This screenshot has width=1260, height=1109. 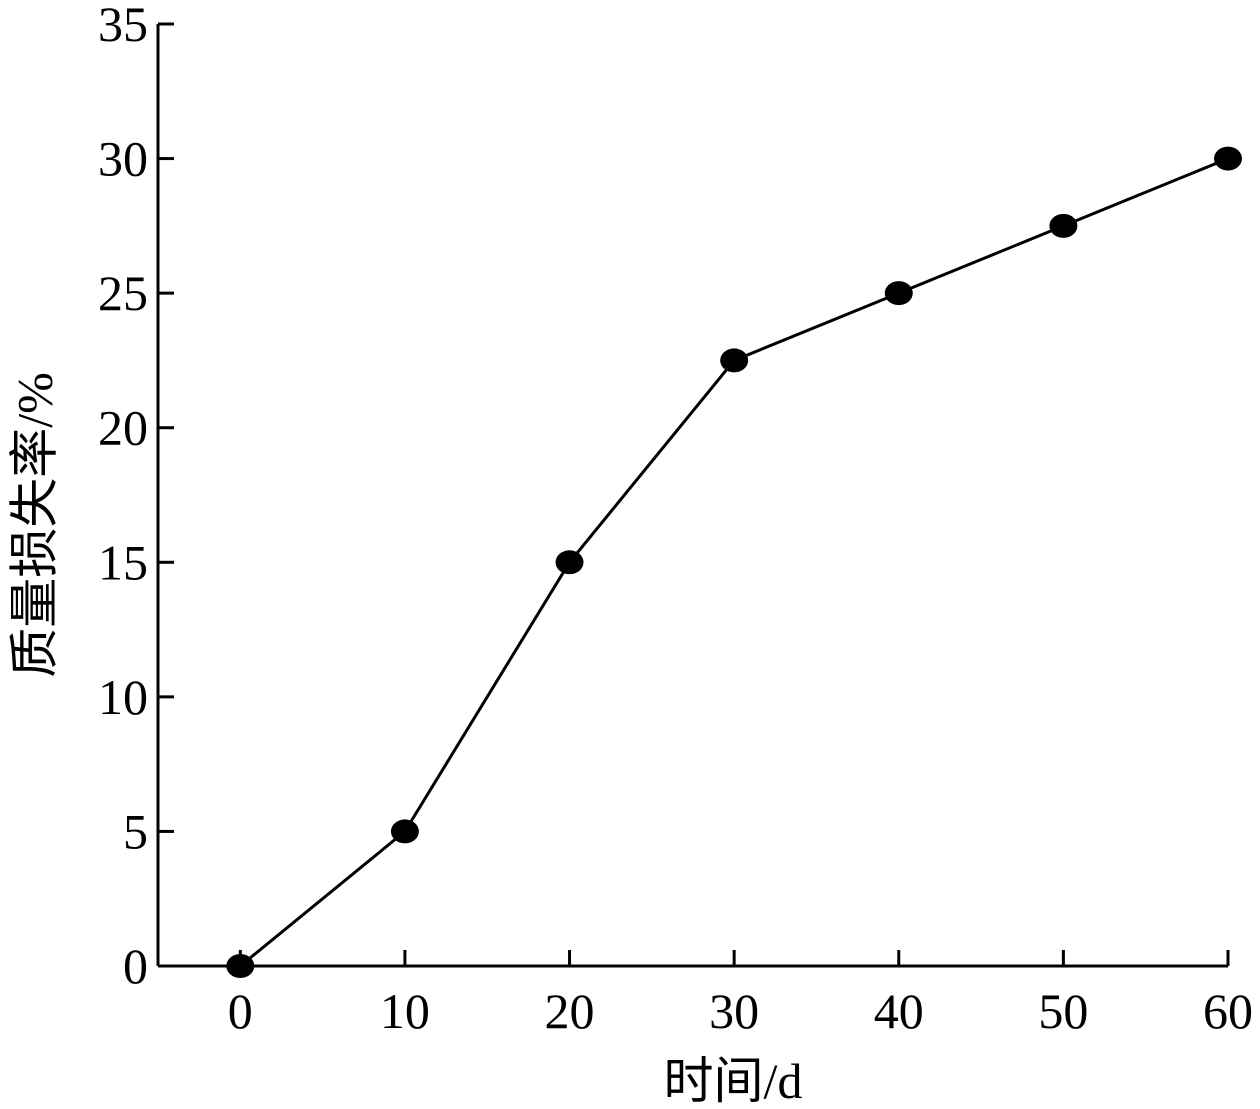 What do you see at coordinates (34, 525) in the screenshot?
I see `y-axis-title: 质量损失率/%` at bounding box center [34, 525].